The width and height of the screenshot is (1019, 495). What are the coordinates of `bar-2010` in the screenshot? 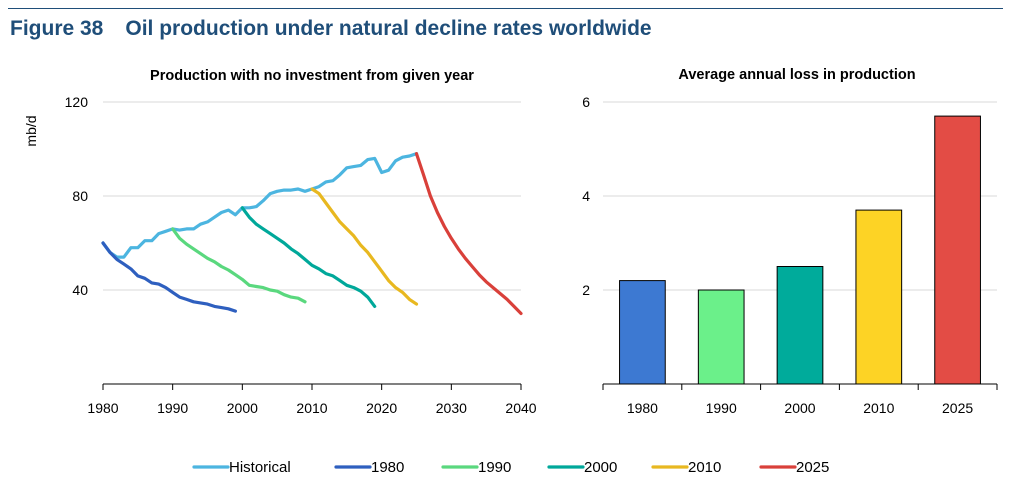 It's located at (879, 297).